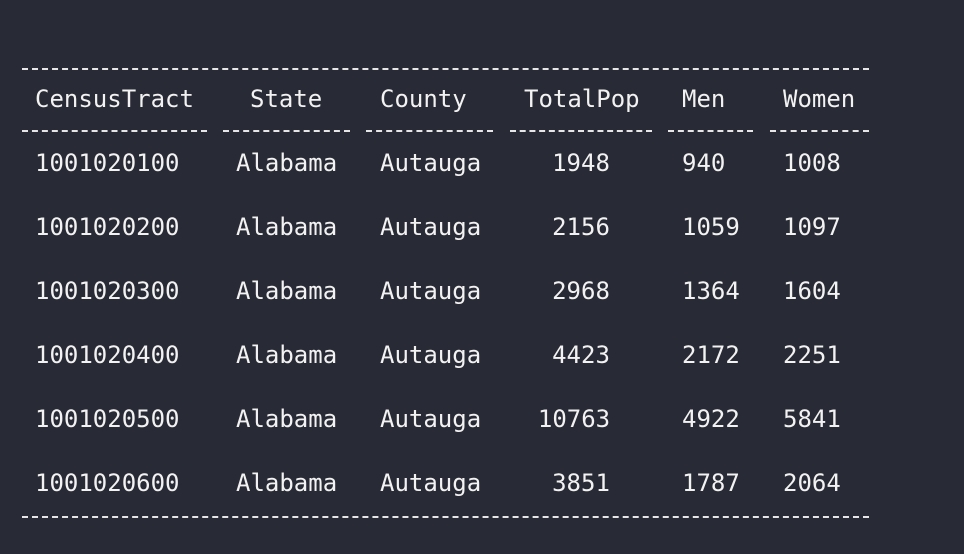 This screenshot has width=964, height=554. What do you see at coordinates (711, 419) in the screenshot?
I see `table-cell-men: 4922` at bounding box center [711, 419].